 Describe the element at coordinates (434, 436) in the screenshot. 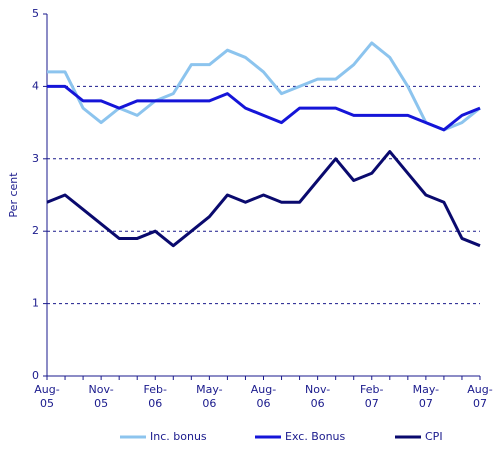

I see `legend-label: CPI` at that location.